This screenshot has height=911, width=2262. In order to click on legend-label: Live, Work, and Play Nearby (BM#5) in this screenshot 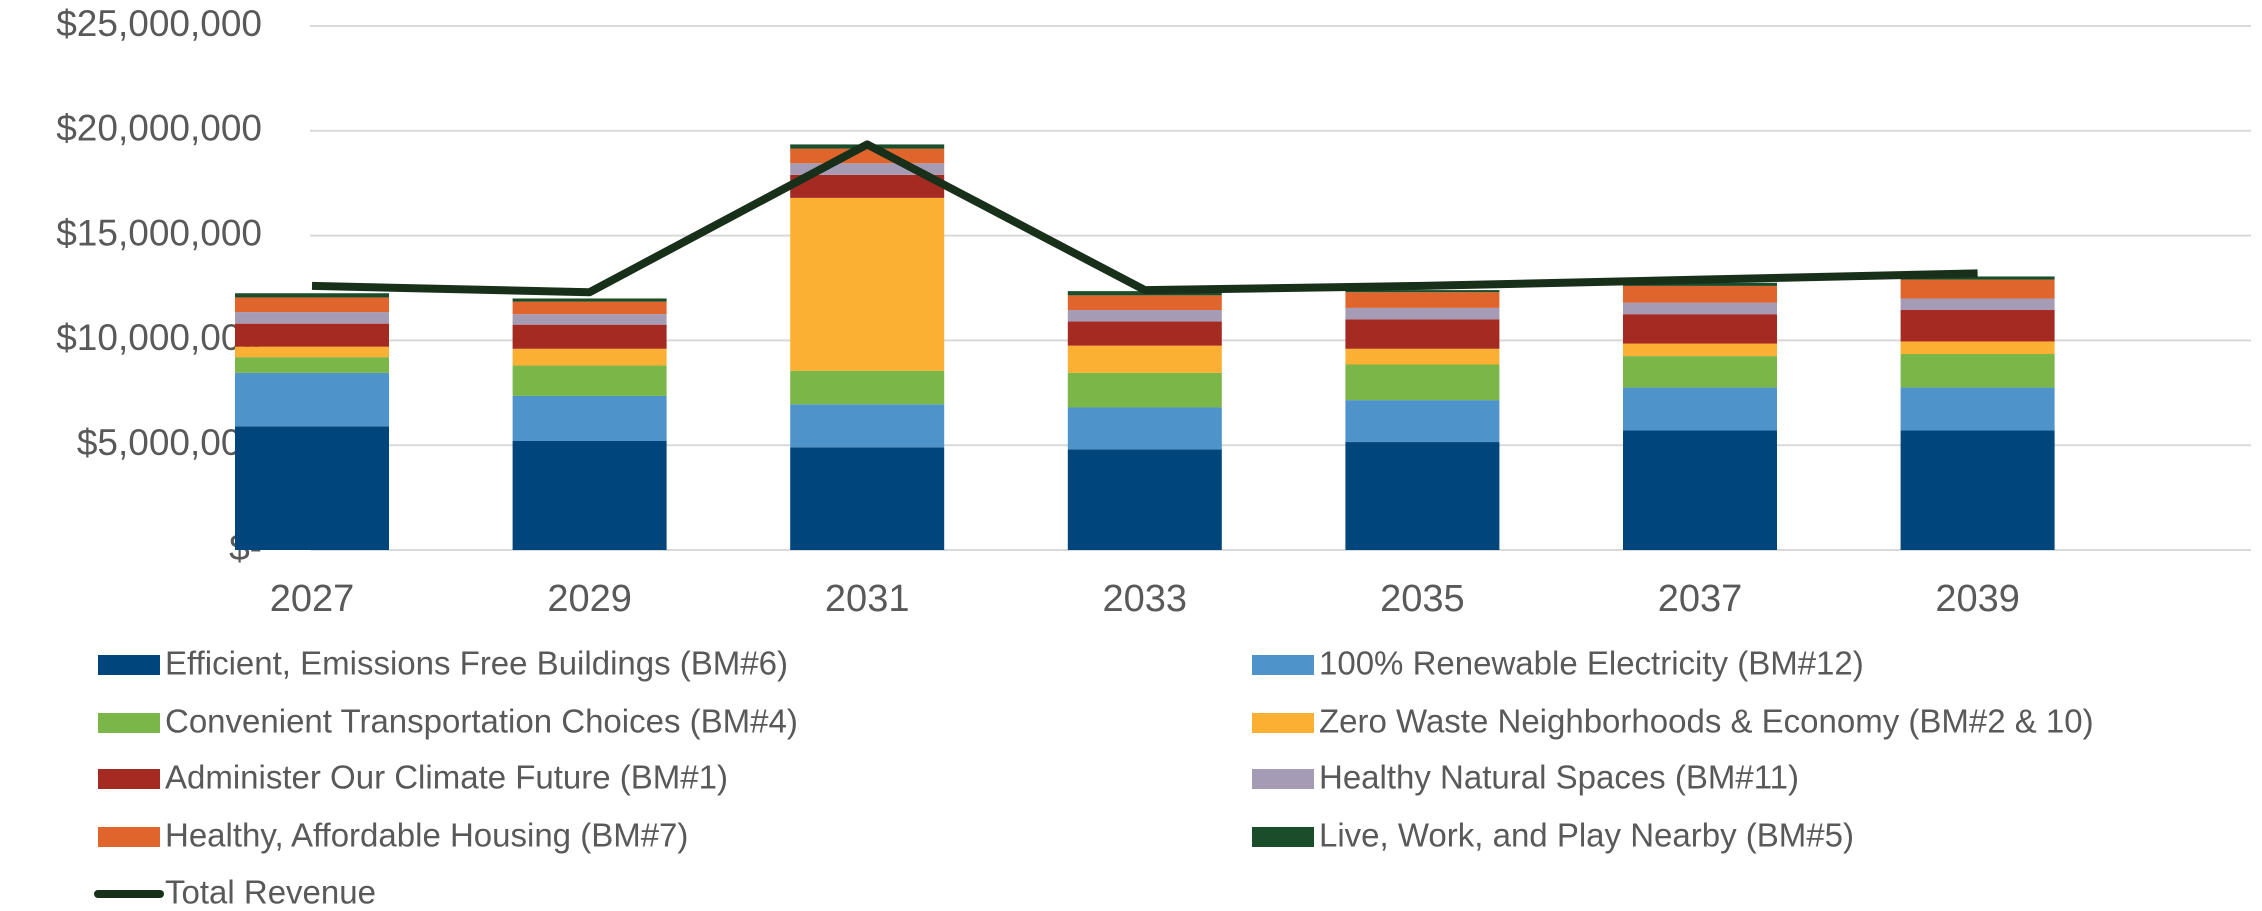, I will do `click(1586, 835)`.